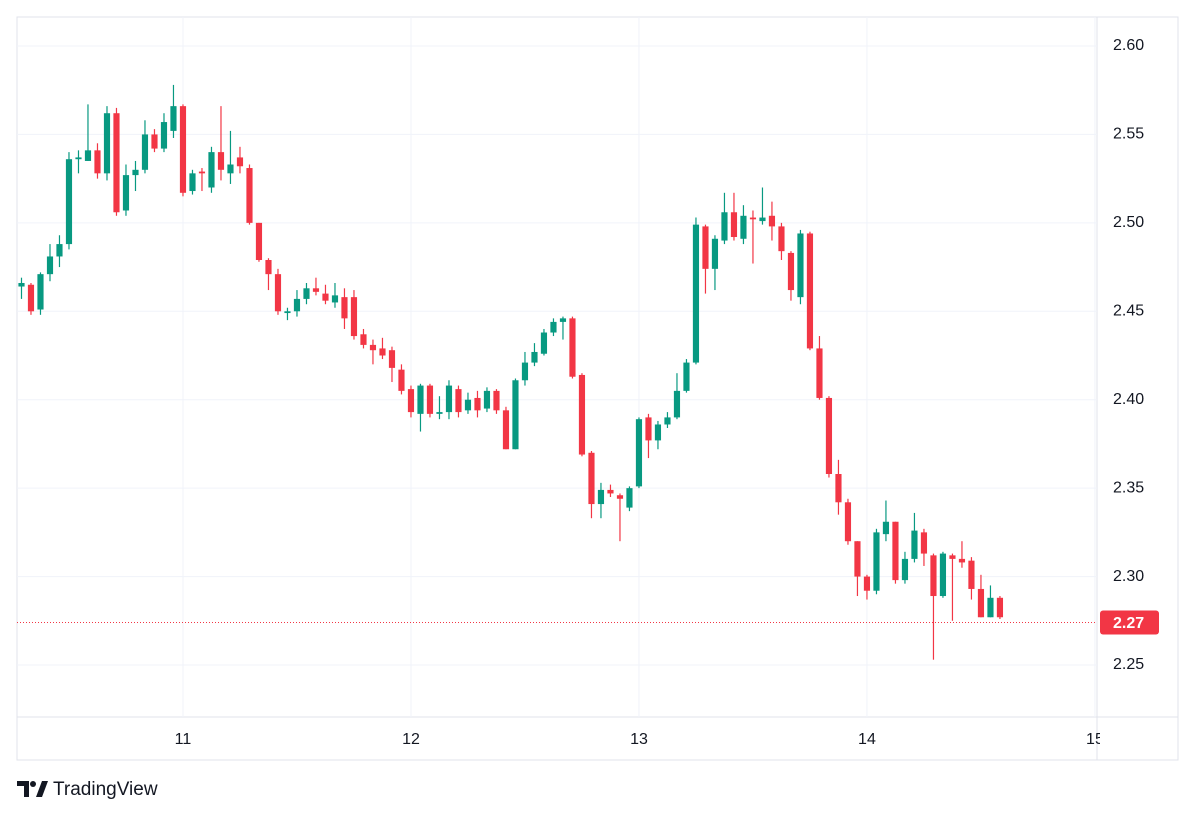 The image size is (1200, 822). I want to click on x-tick-label: 13, so click(639, 739).